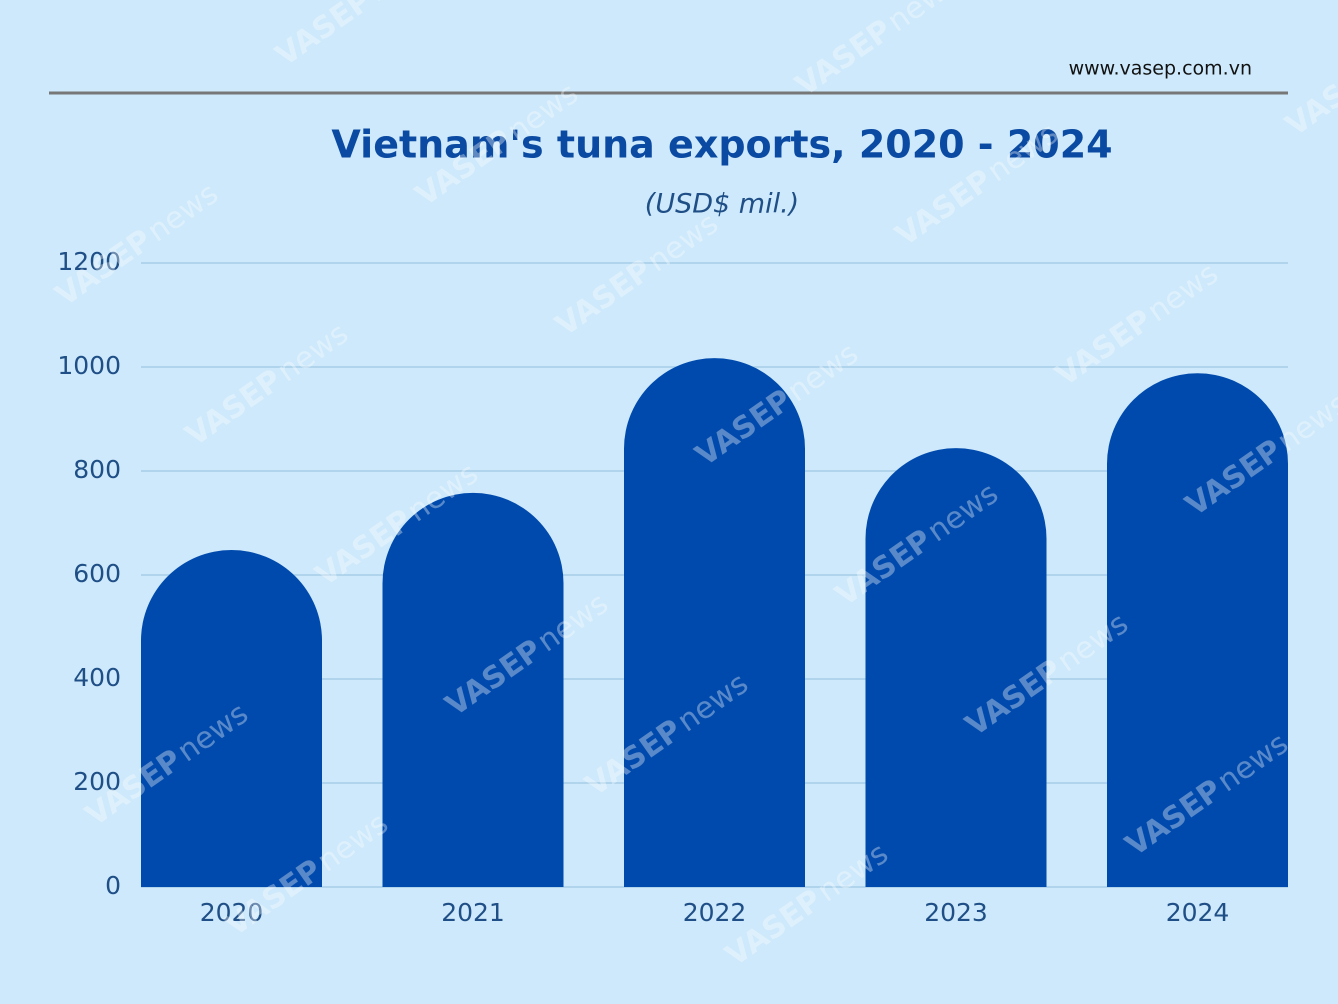 This screenshot has width=1338, height=1004. What do you see at coordinates (89, 365) in the screenshot?
I see `y-tick-label: 1000` at bounding box center [89, 365].